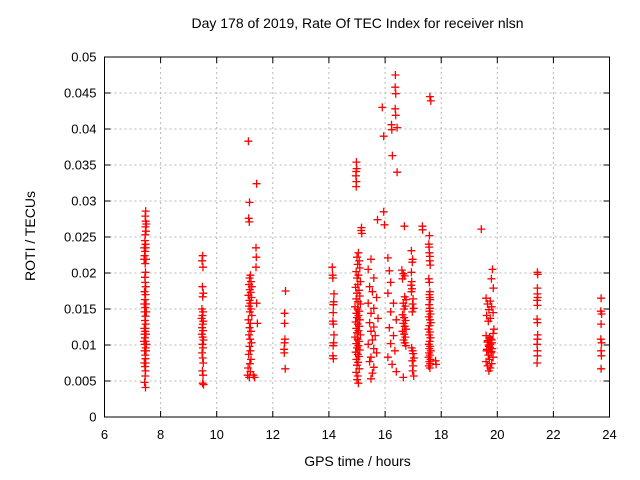 The image size is (640, 480). What do you see at coordinates (104, 434) in the screenshot?
I see `x-tick-label: 6` at bounding box center [104, 434].